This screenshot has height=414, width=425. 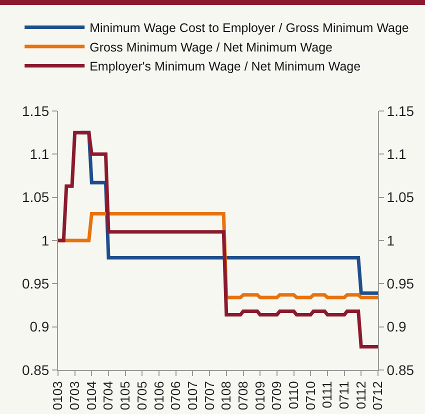 I want to click on y-tick-label: 1.1, so click(x=40, y=154).